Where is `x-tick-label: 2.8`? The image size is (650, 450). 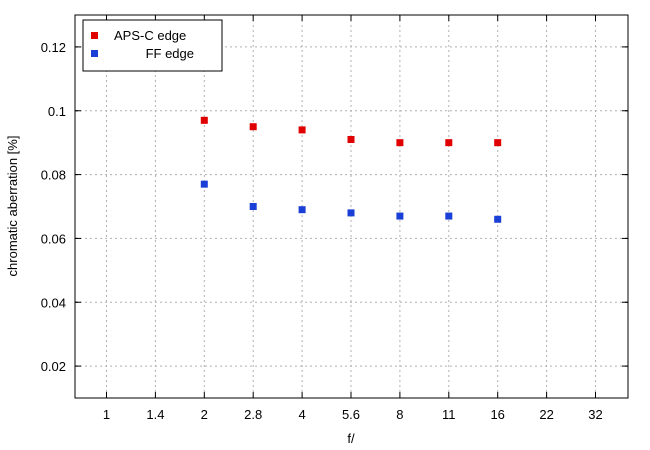 x-tick-label: 2.8 is located at coordinates (253, 414).